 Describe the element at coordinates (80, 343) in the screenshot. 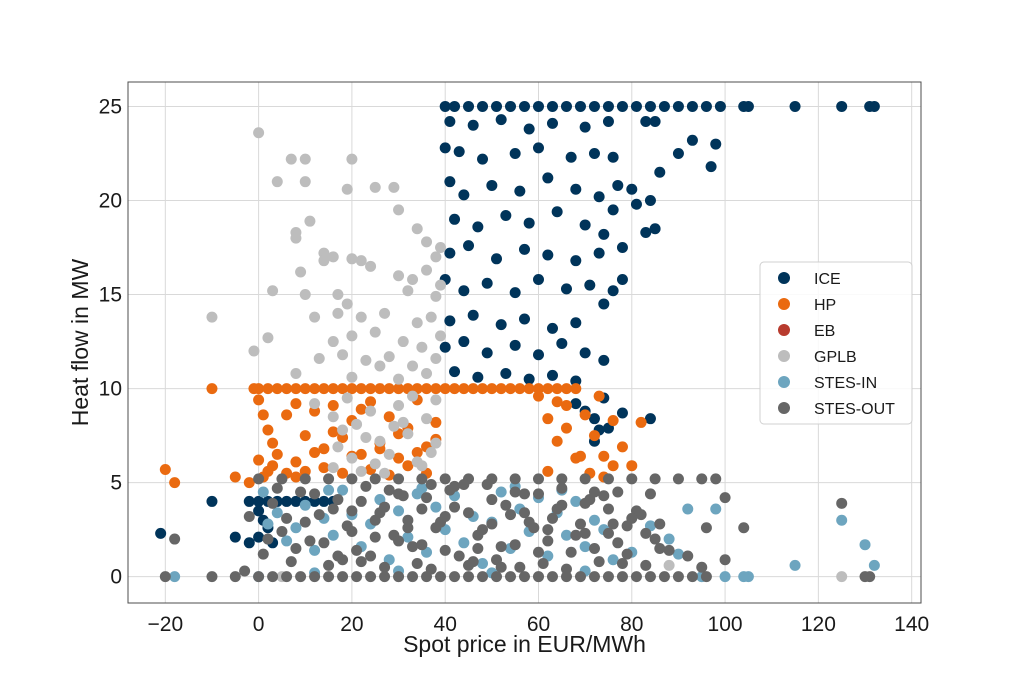

I see `y-axis-label: Heat flow in MW` at that location.